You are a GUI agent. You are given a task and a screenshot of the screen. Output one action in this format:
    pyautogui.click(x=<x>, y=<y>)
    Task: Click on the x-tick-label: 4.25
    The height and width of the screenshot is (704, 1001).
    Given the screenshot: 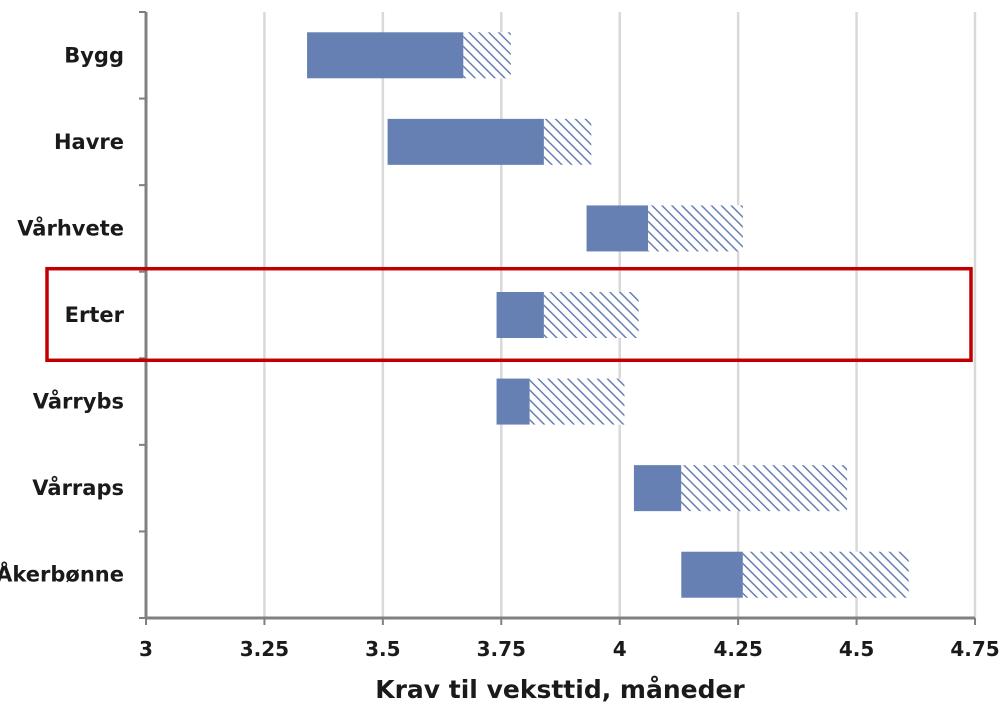 What is the action you would take?
    pyautogui.click(x=737, y=649)
    